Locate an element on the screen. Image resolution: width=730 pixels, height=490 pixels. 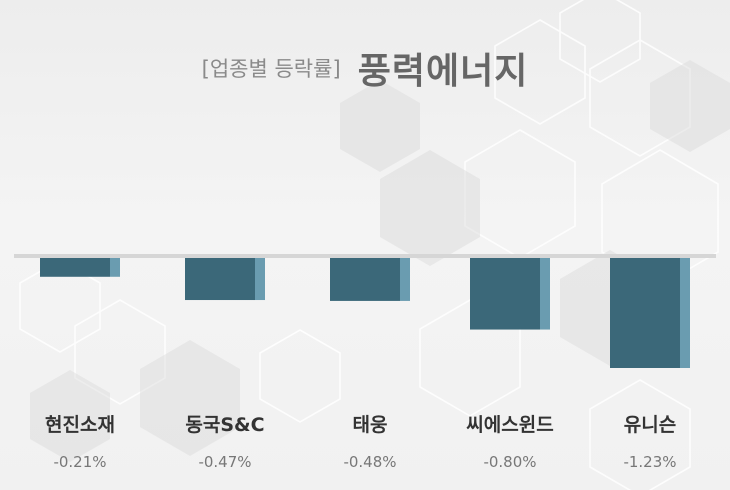
value-label: -0.48% is located at coordinates (369, 462).